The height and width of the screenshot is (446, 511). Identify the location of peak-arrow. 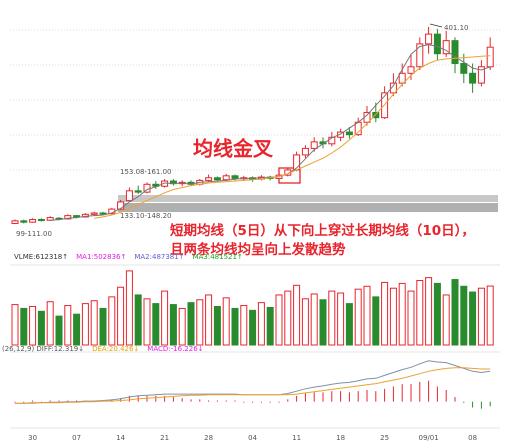
(436, 25).